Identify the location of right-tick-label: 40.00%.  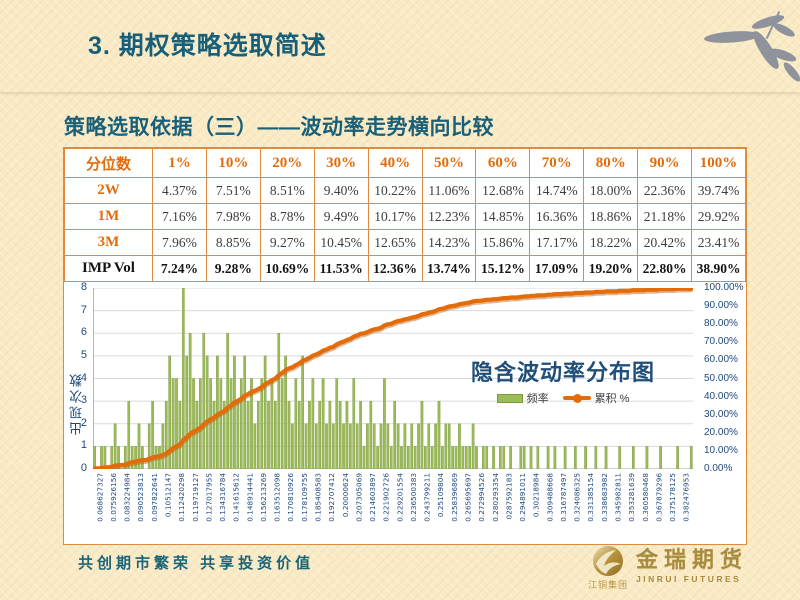
(721, 396).